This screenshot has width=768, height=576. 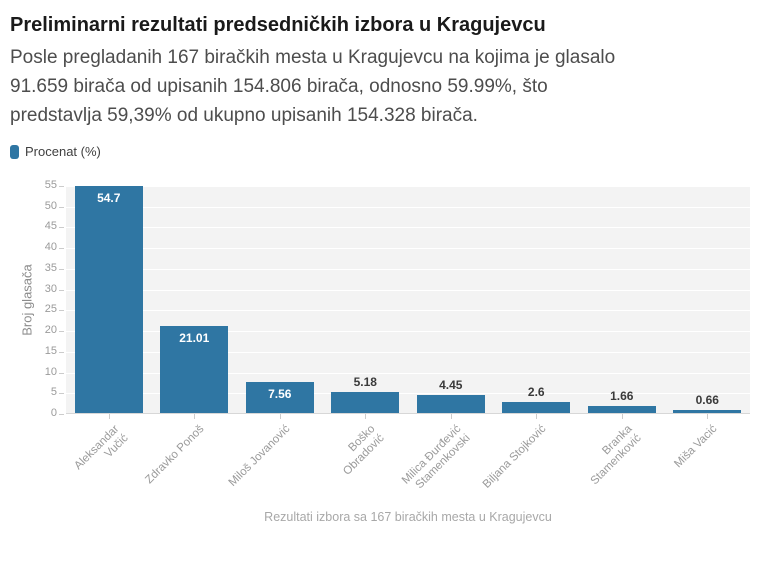 What do you see at coordinates (50, 350) in the screenshot?
I see `y-tick-label: 15` at bounding box center [50, 350].